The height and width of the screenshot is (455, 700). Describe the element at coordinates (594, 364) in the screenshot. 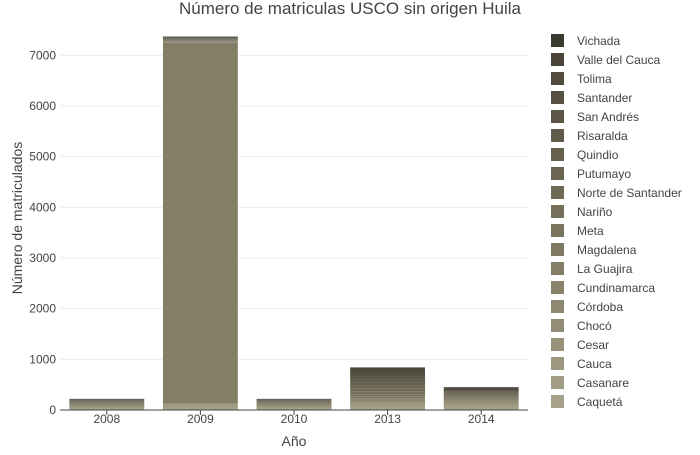

I see `legend-label: Cauca` at that location.